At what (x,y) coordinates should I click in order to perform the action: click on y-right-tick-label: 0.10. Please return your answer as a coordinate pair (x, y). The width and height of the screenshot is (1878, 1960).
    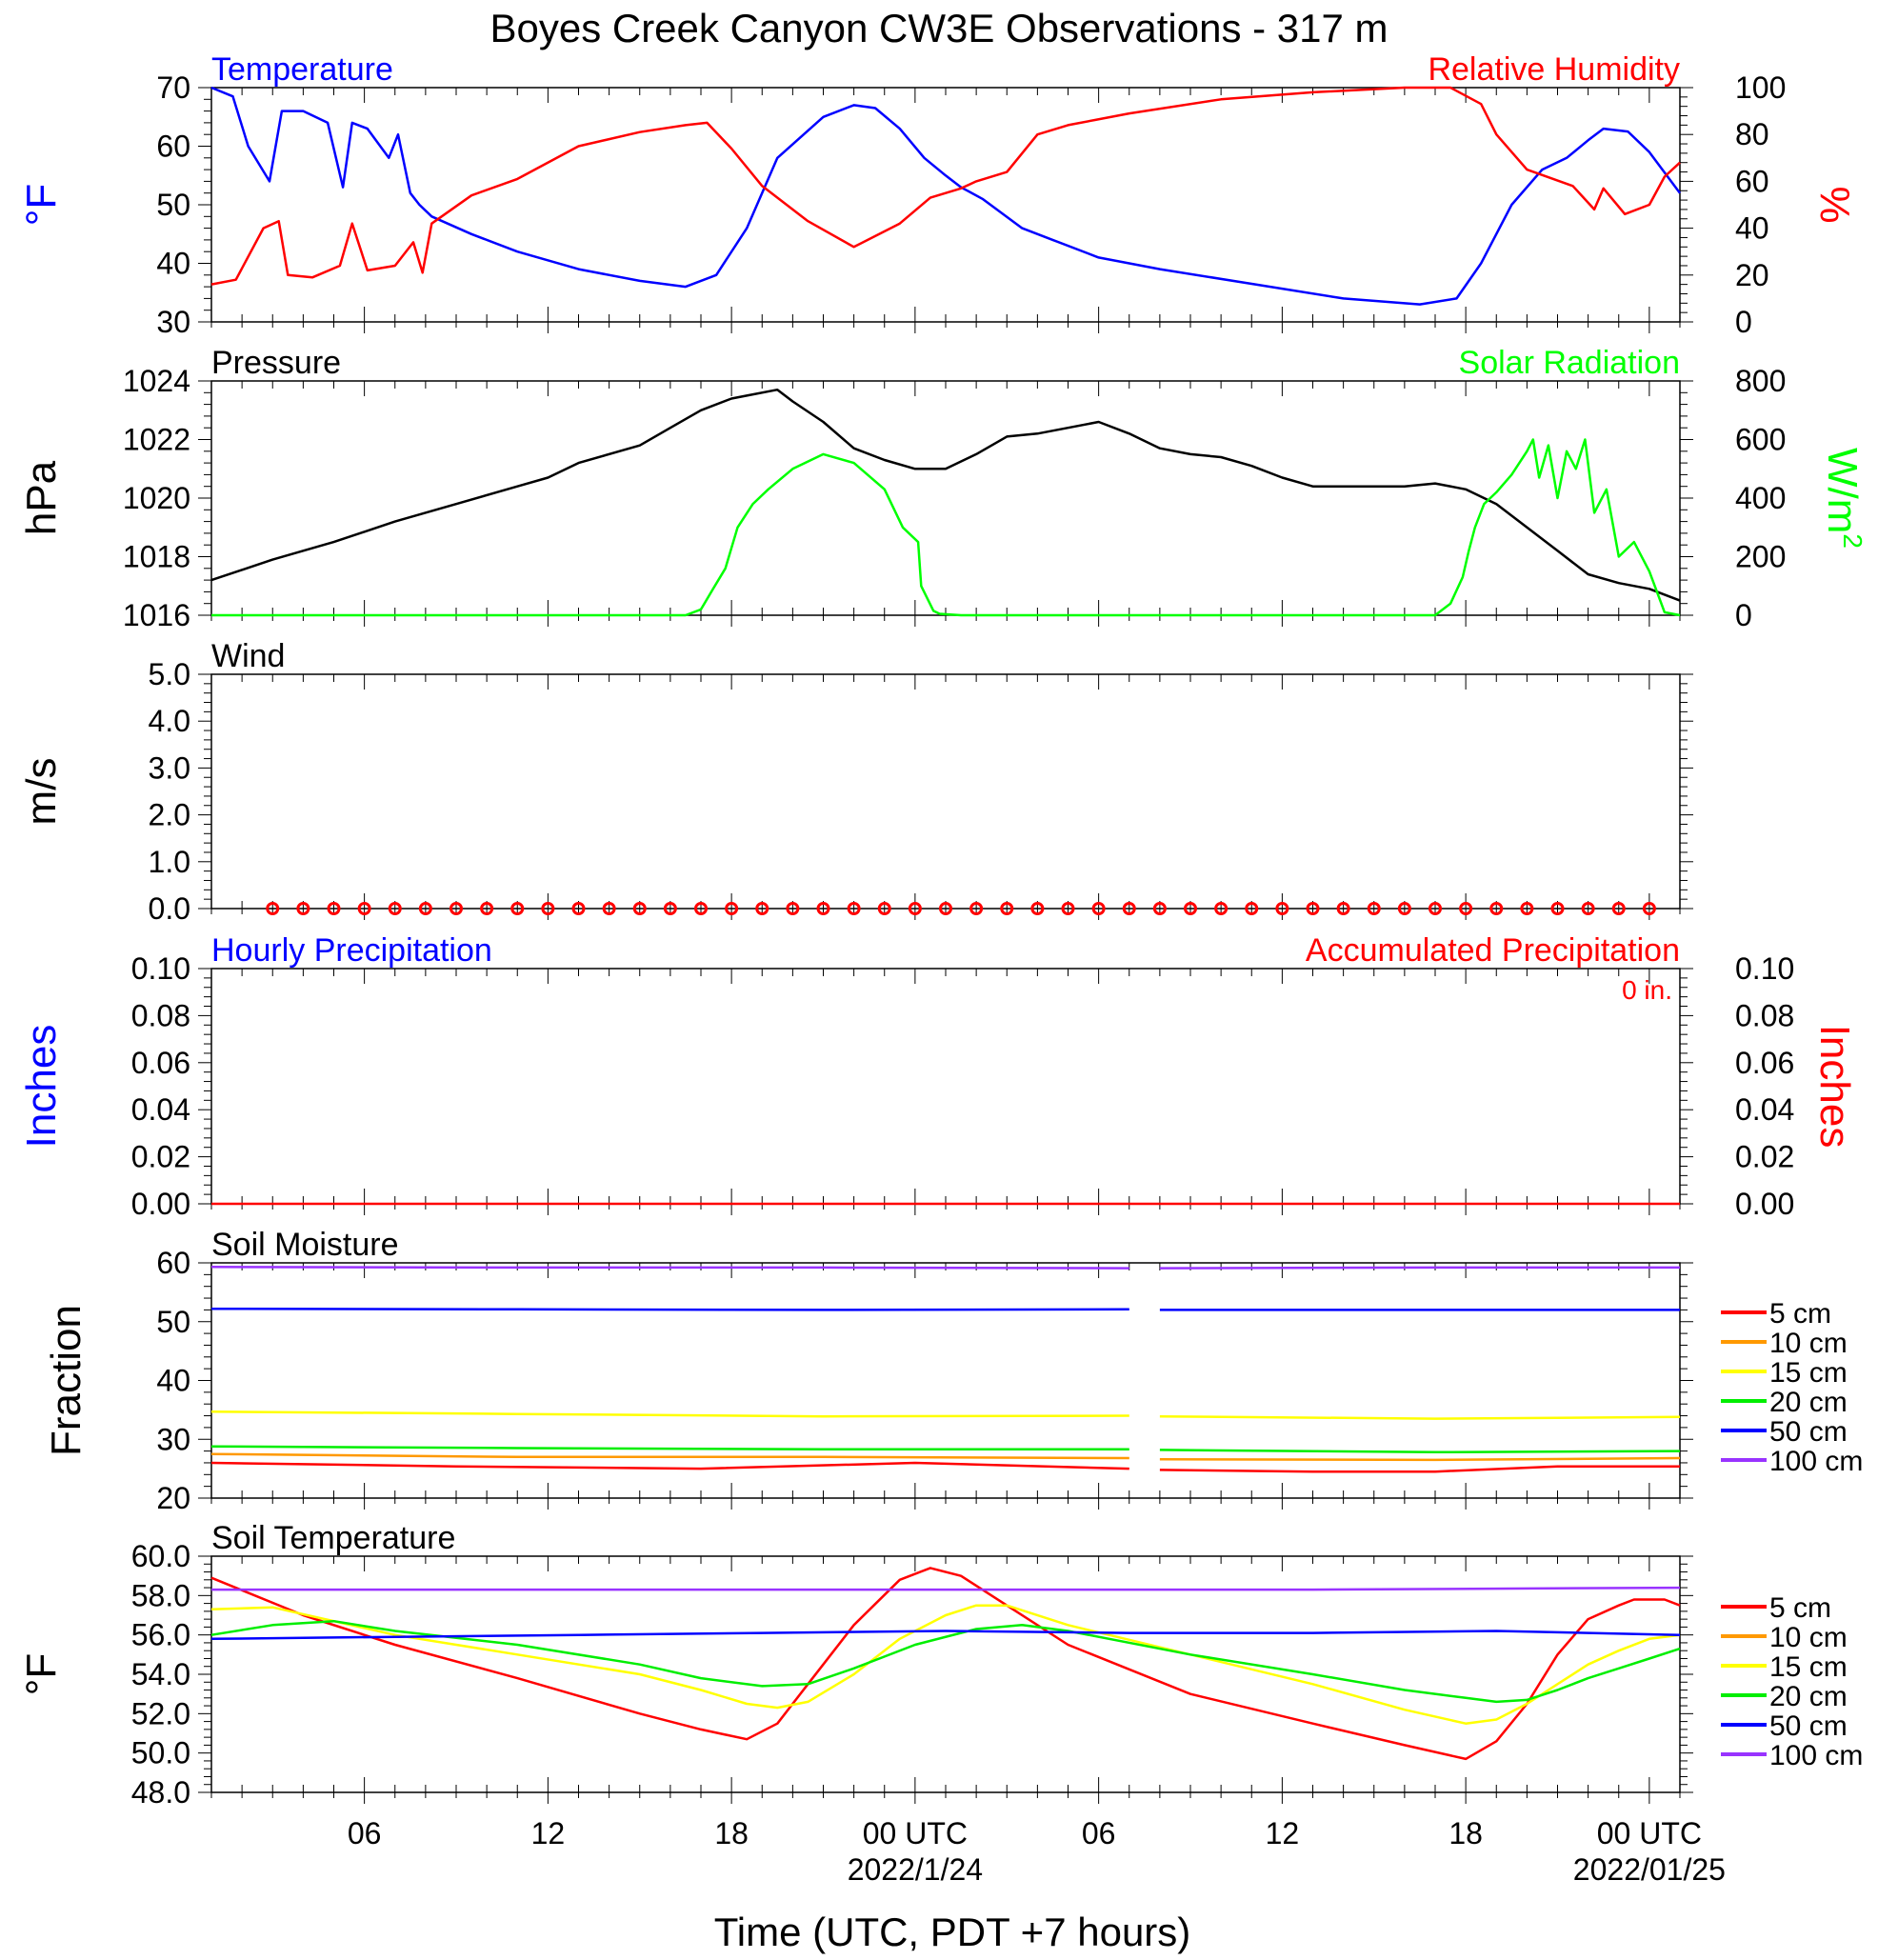
    Looking at the image, I should click on (1764, 968).